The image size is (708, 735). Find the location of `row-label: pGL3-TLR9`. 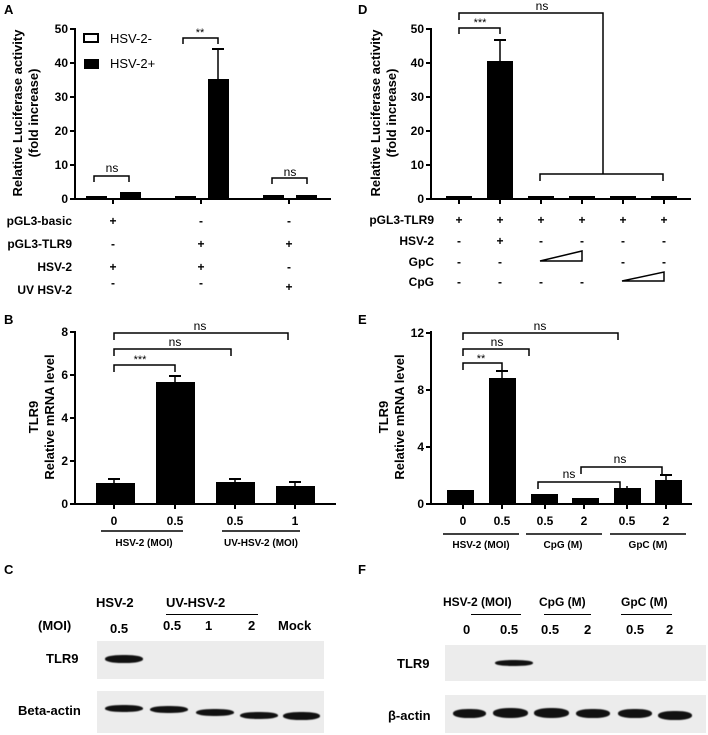

row-label: pGL3-TLR9 is located at coordinates (401, 220).